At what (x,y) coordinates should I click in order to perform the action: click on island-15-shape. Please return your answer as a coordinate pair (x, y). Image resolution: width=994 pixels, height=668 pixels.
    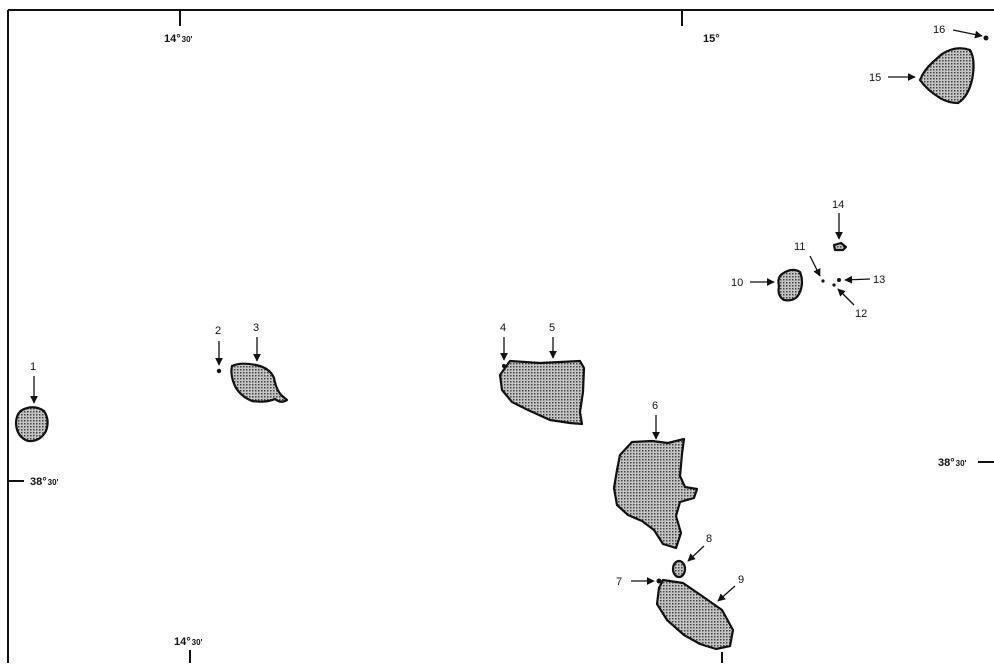
    Looking at the image, I should click on (946, 76).